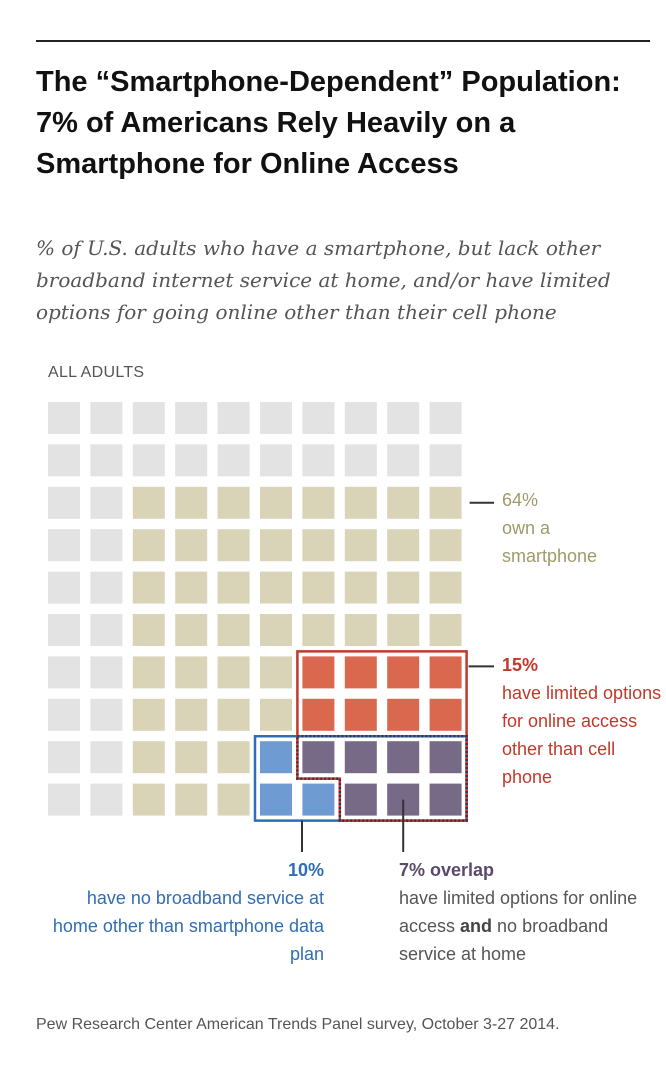 This screenshot has height=1080, width=666. Describe the element at coordinates (382, 778) in the screenshot. I see `overlap-outline` at that location.